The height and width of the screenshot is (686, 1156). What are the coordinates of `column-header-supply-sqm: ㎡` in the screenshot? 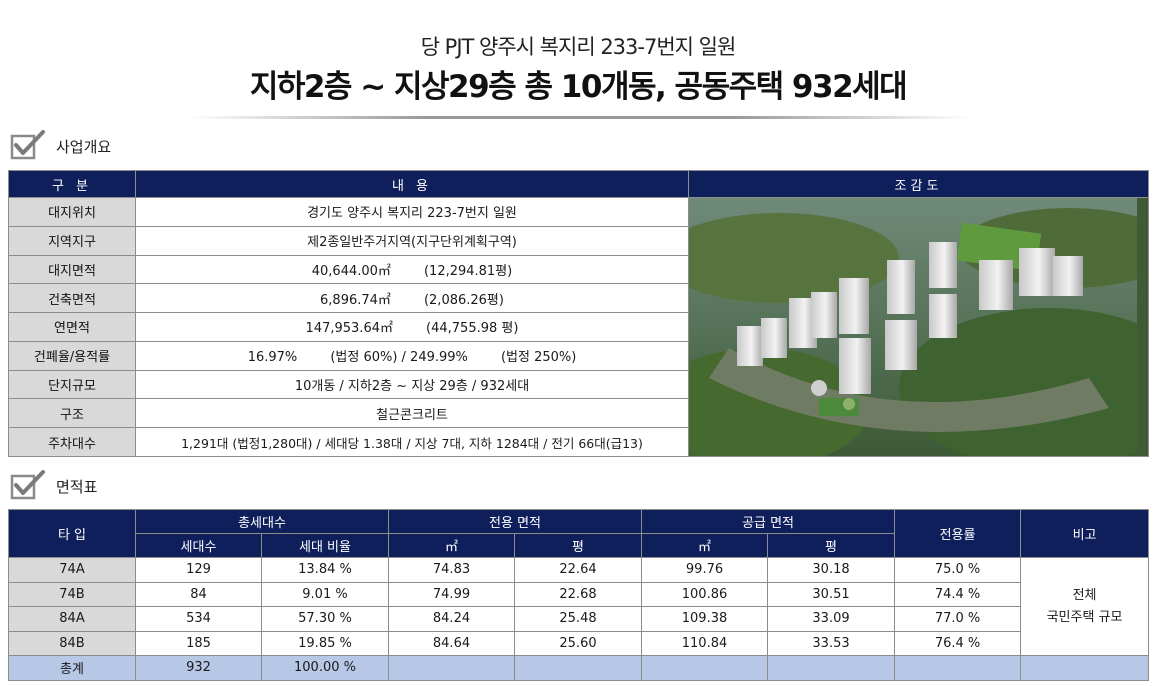 It's located at (705, 545).